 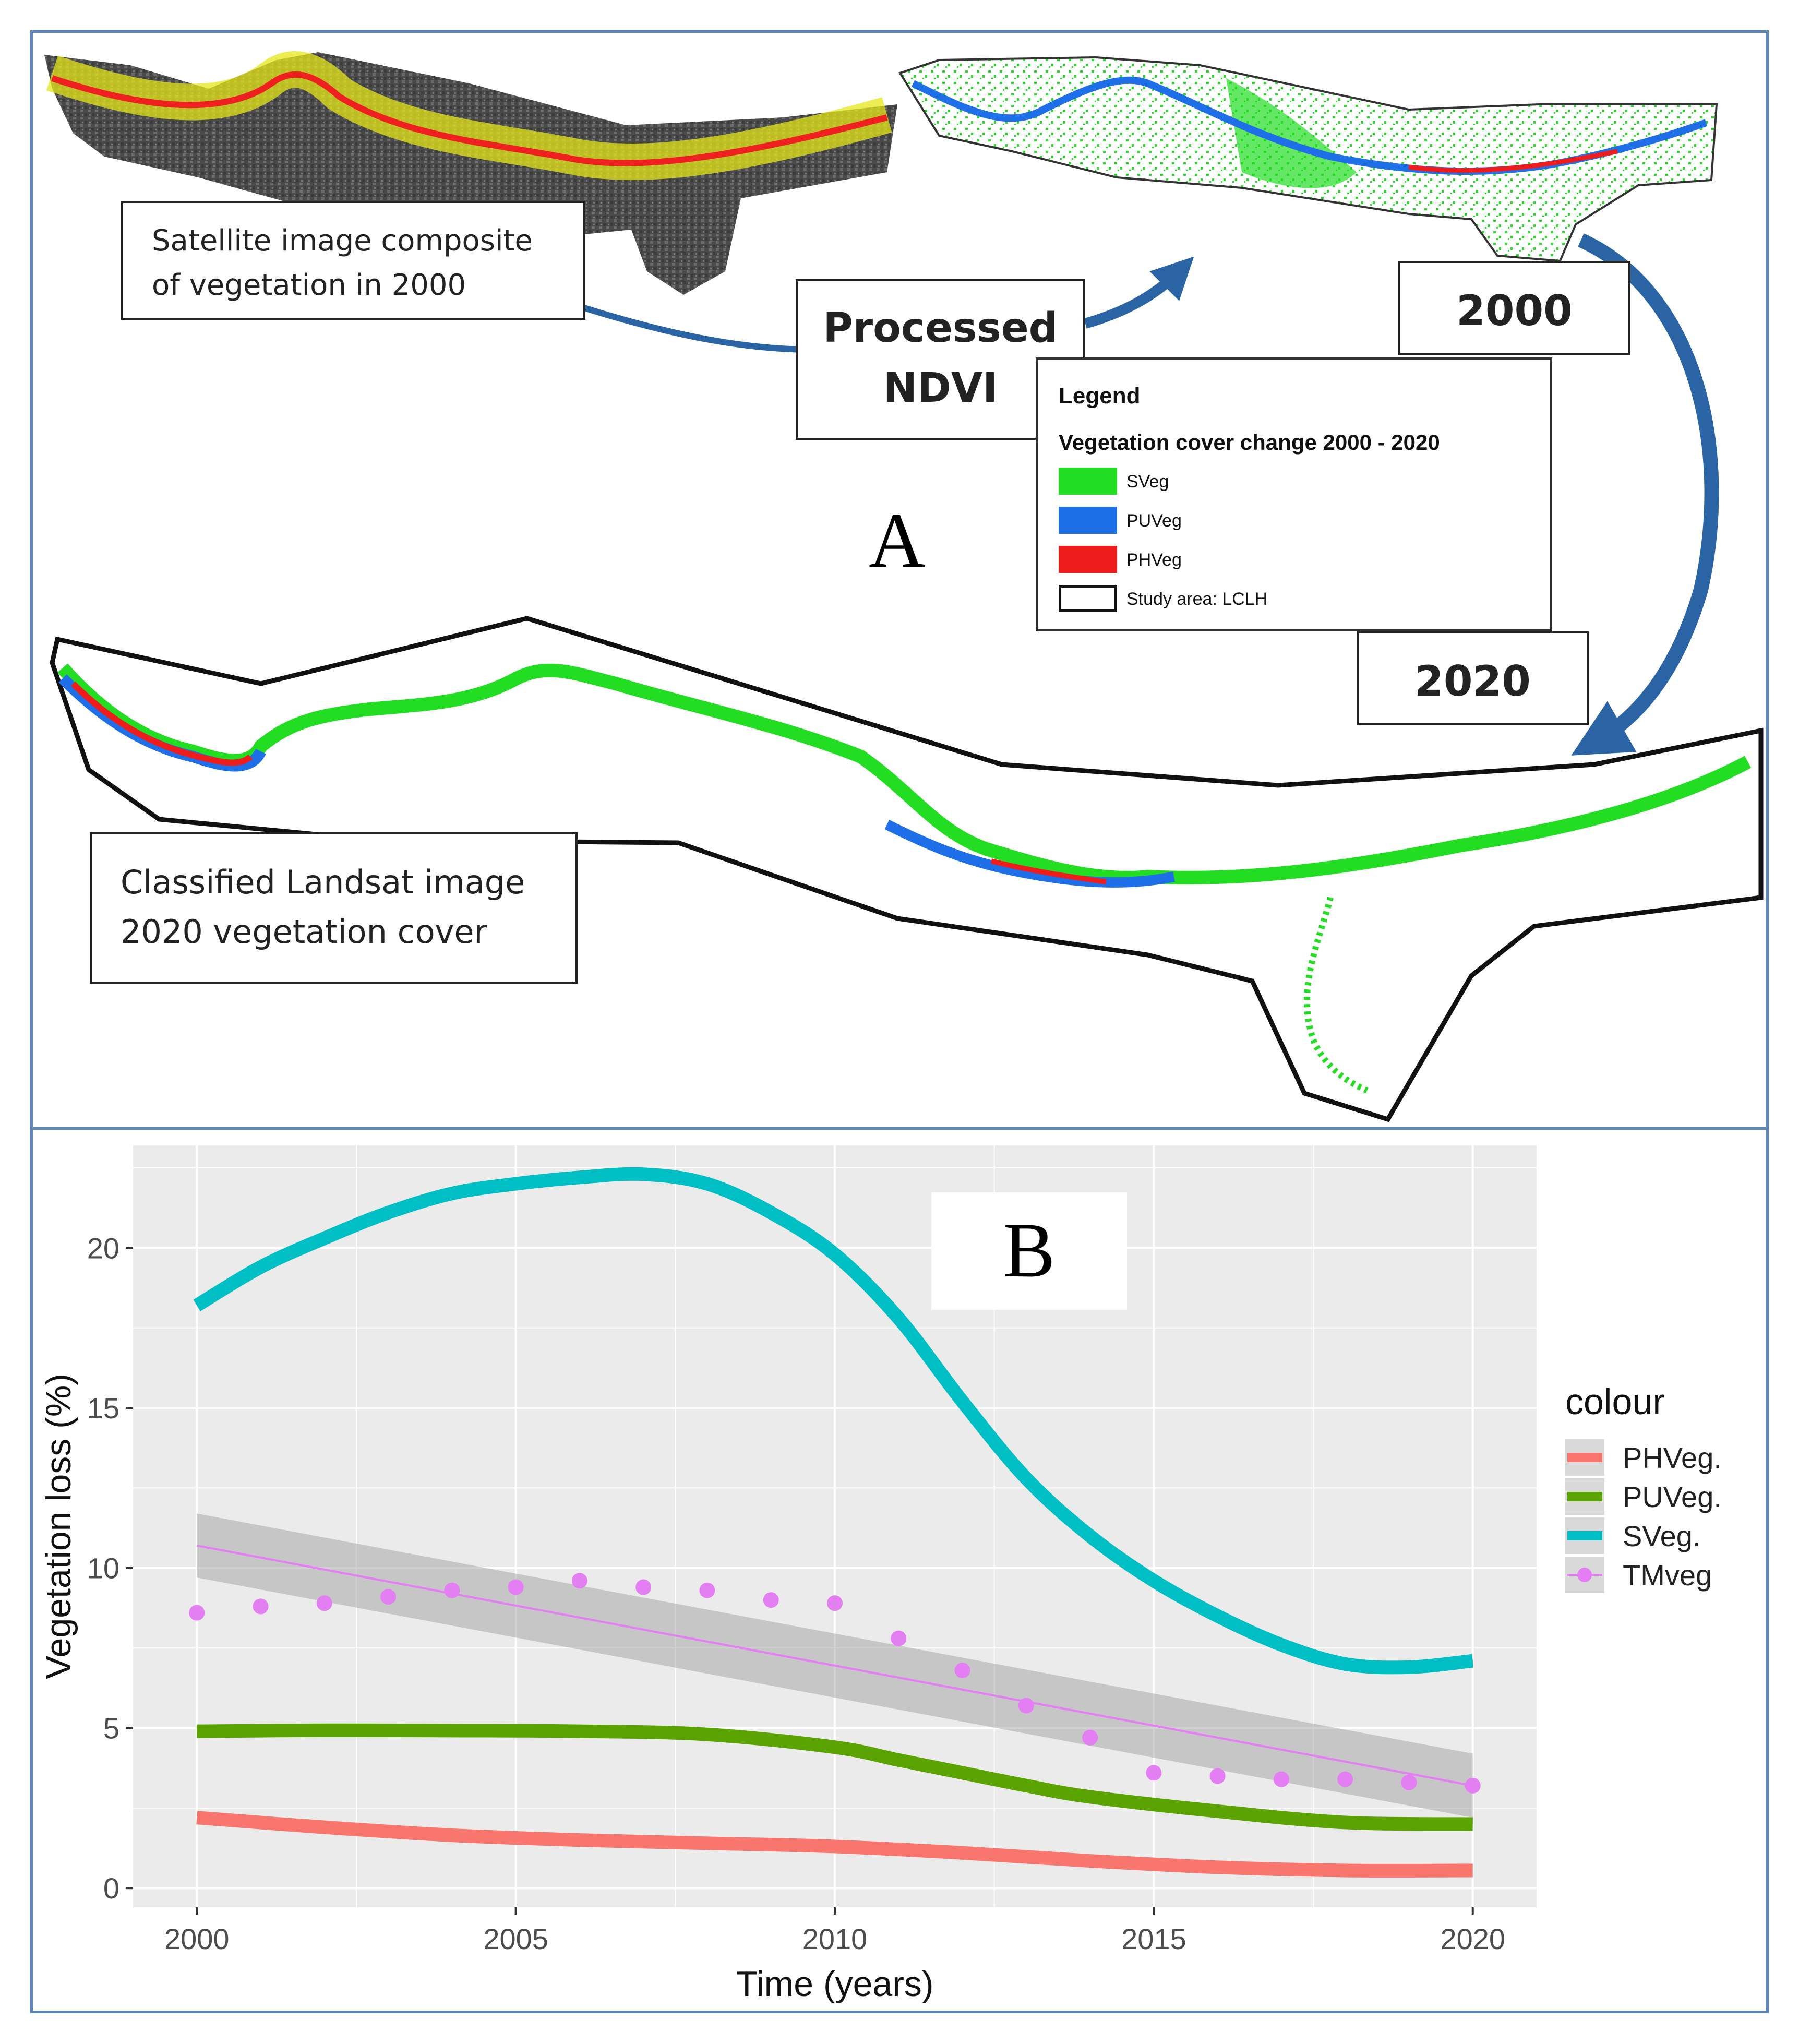 I want to click on x-tick-label: 2010, so click(x=835, y=1938).